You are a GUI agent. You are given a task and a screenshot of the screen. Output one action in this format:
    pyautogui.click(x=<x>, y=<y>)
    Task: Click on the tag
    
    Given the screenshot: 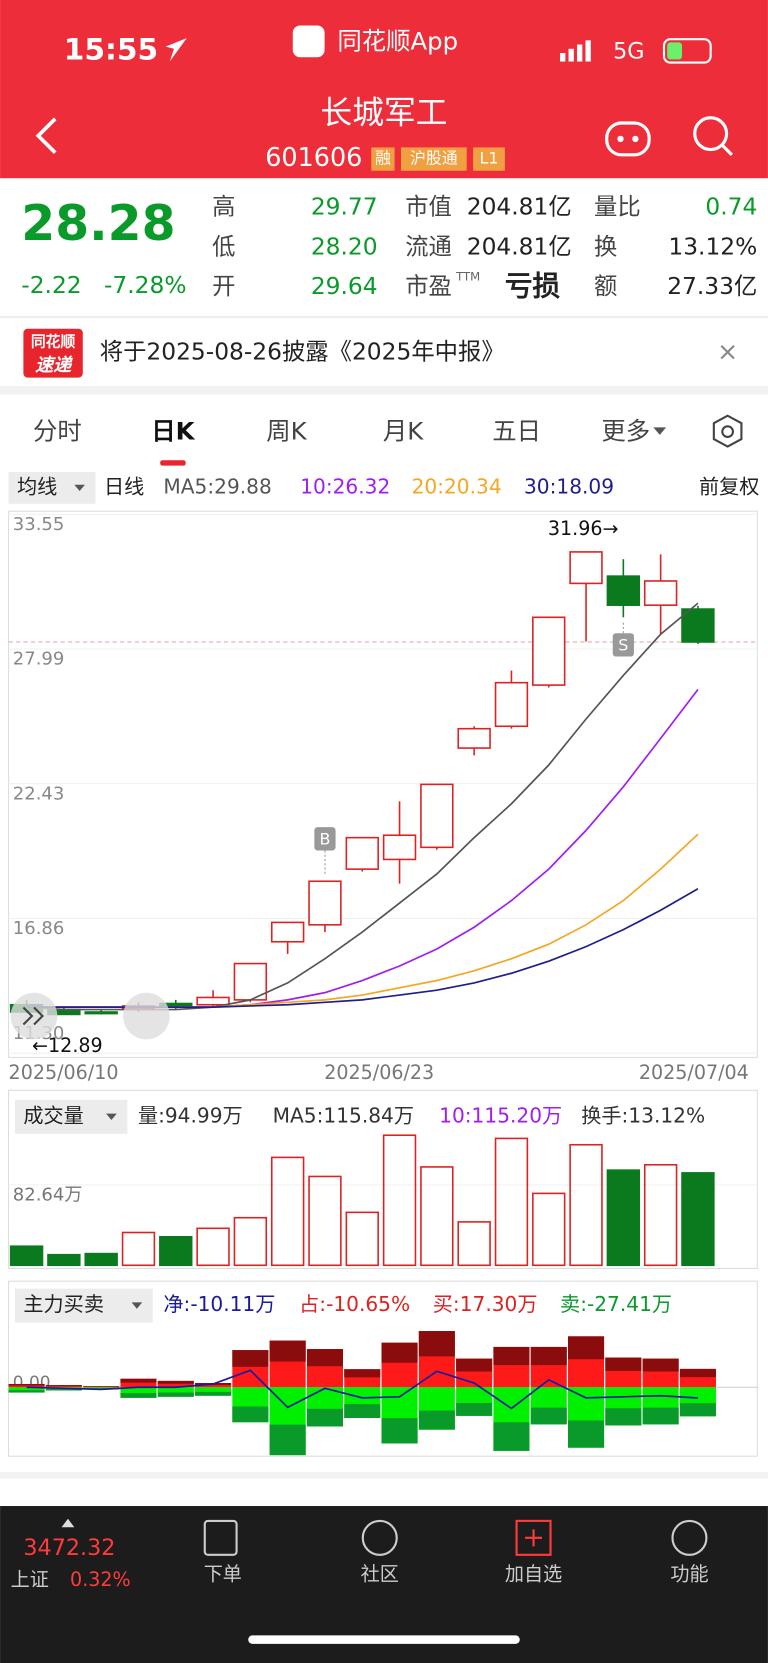 What is the action you would take?
    pyautogui.click(x=433, y=159)
    